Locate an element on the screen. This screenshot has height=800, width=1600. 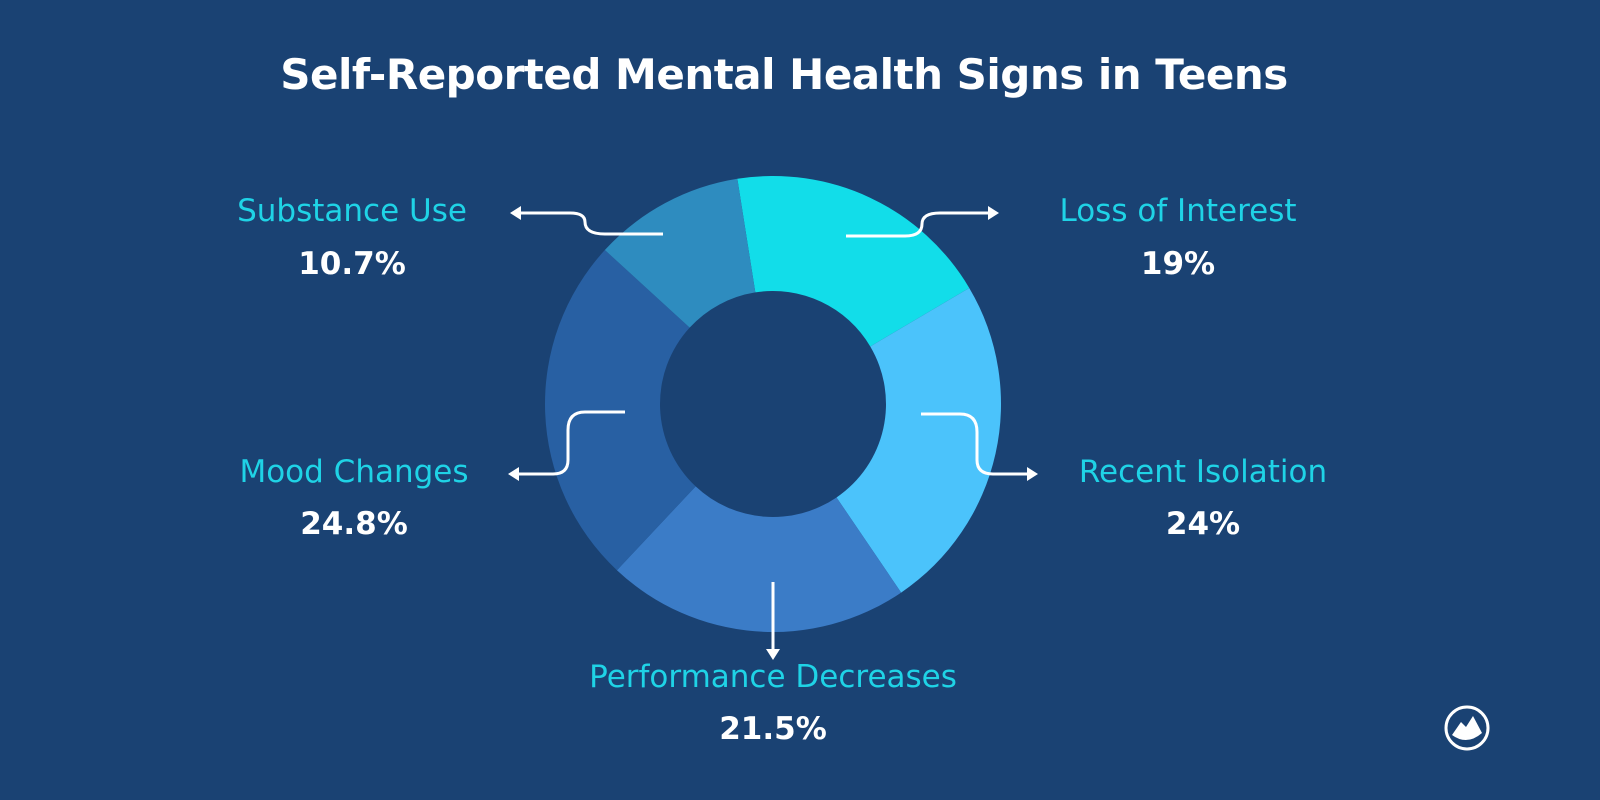
label-recent-isolation: Recent Isolation is located at coordinates (1203, 472).